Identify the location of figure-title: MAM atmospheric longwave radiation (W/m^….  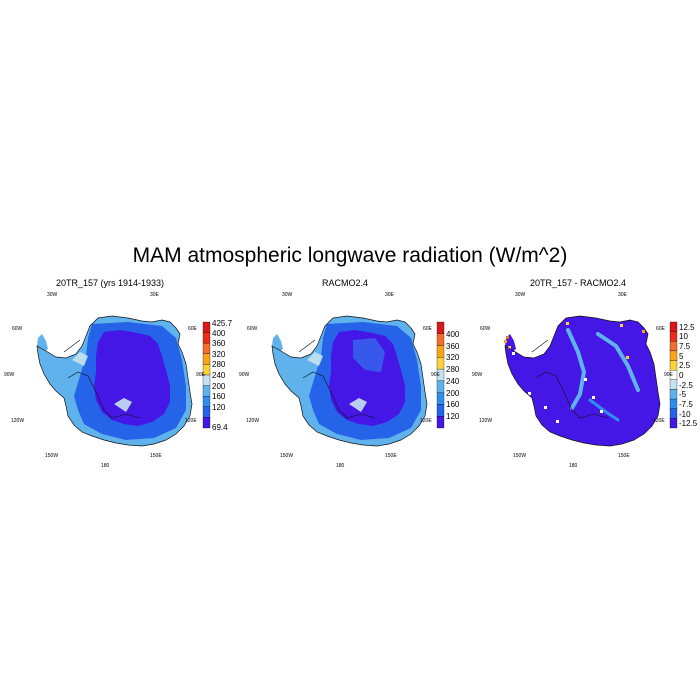
(350, 255).